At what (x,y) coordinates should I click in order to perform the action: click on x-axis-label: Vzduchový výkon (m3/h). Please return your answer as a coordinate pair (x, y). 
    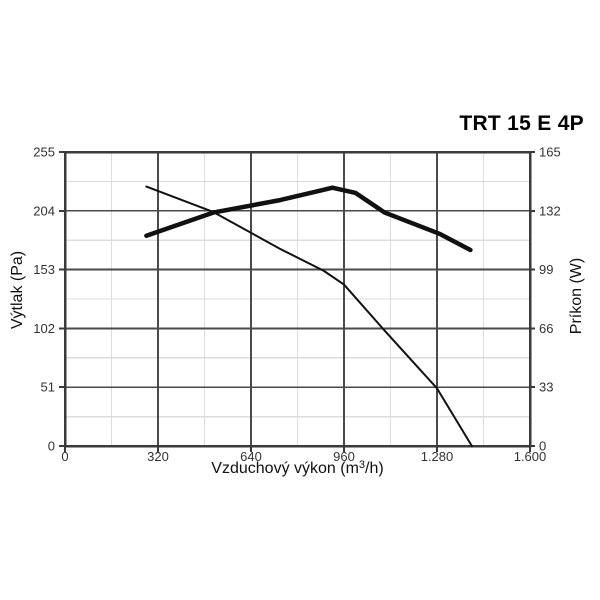
    Looking at the image, I should click on (297, 468).